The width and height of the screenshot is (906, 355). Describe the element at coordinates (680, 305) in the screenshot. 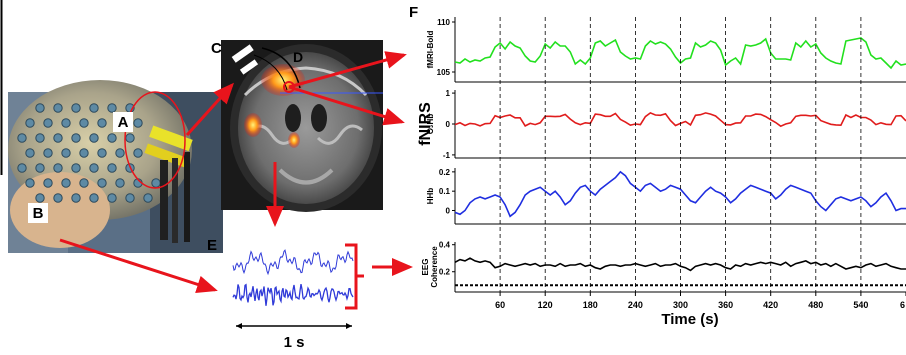

I see `x-tick-label: 300` at that location.